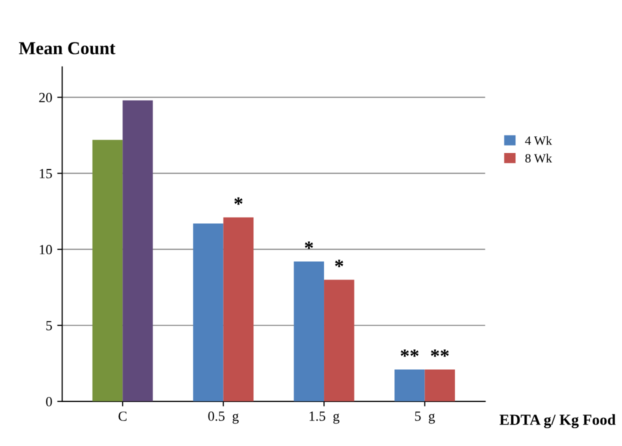 The width and height of the screenshot is (622, 446). Describe the element at coordinates (46, 173) in the screenshot. I see `y-tick-label: 15` at that location.